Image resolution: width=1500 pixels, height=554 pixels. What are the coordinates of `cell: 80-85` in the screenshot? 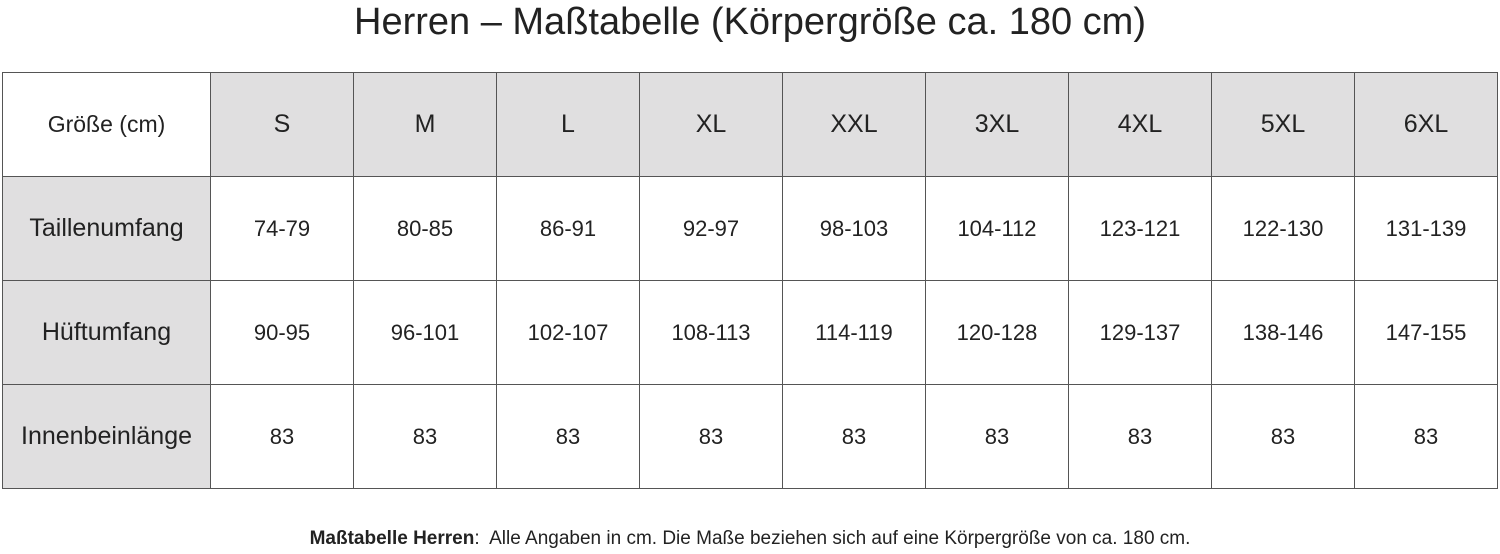 It's located at (425, 228).